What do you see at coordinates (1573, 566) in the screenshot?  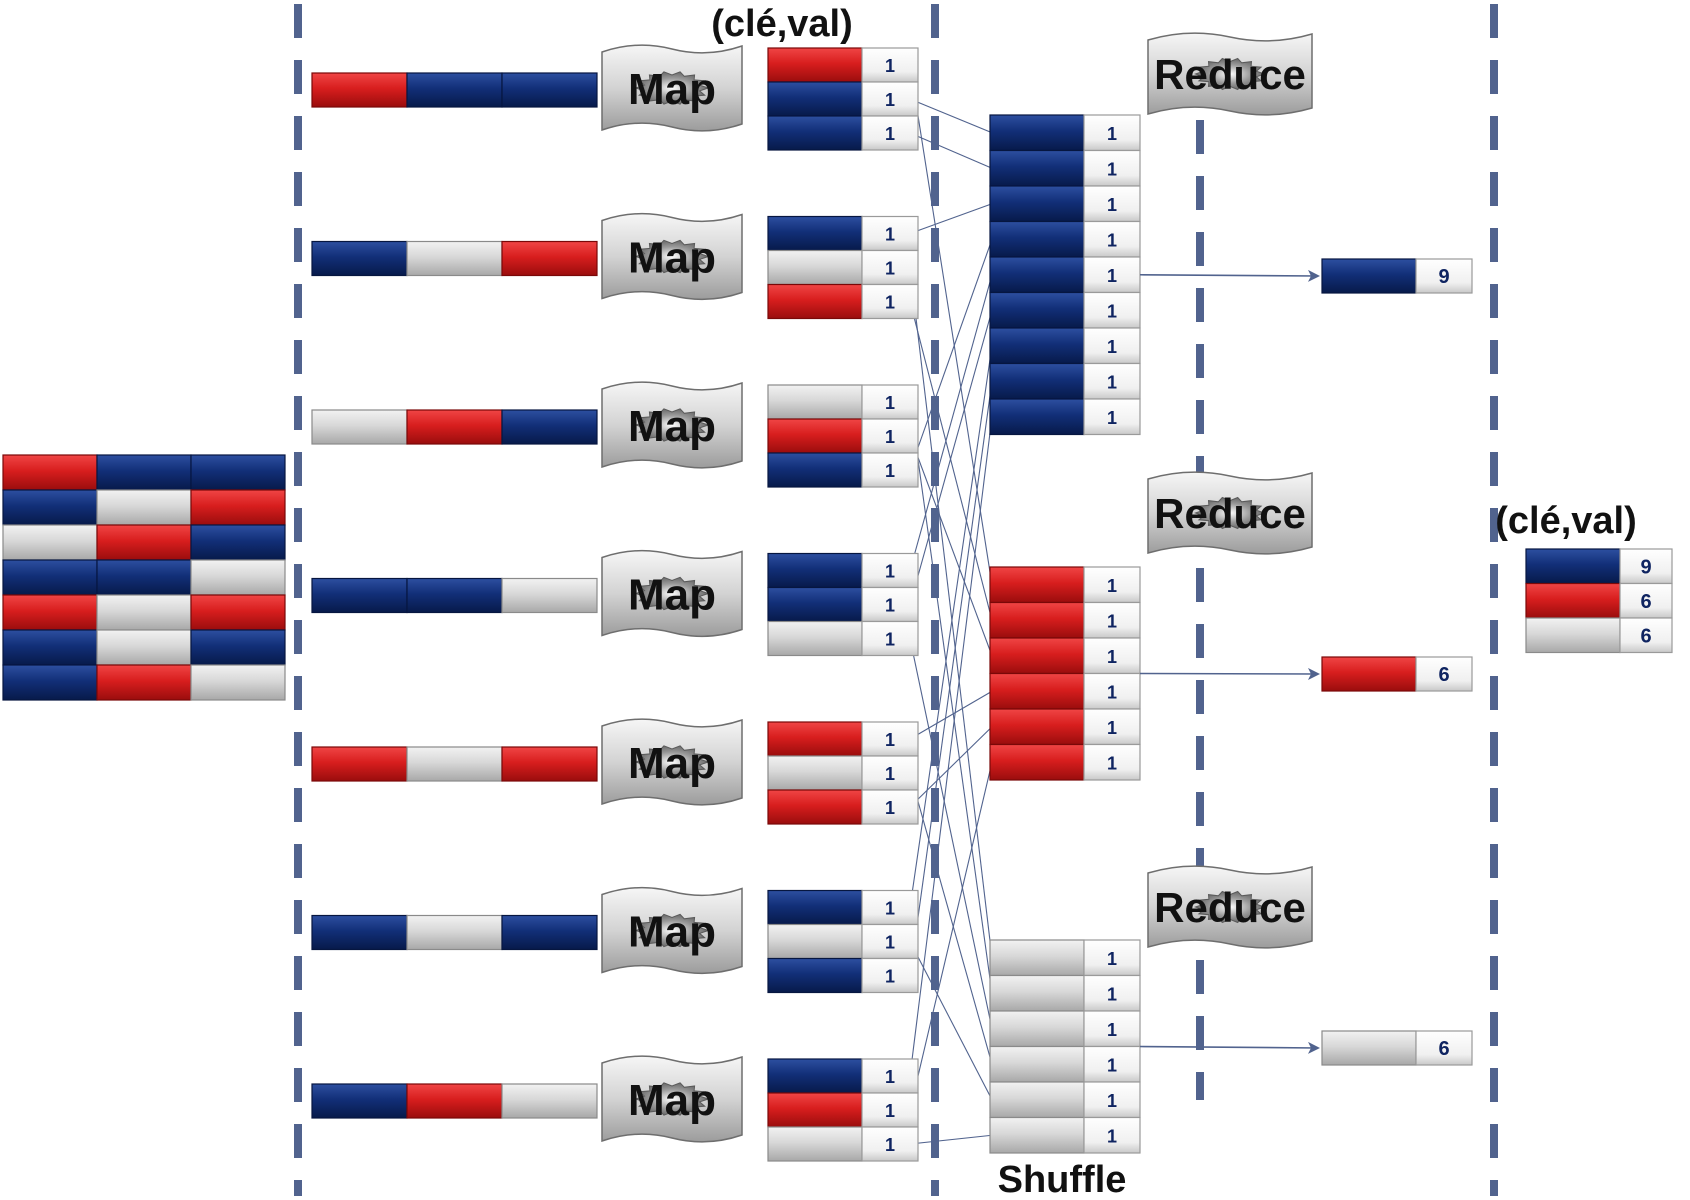 I see `result-key` at bounding box center [1573, 566].